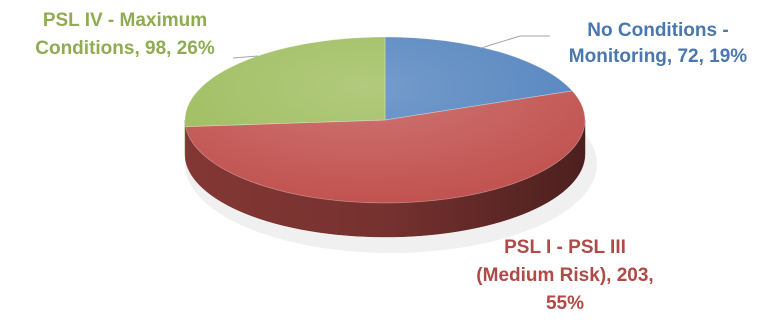 The height and width of the screenshot is (326, 773). Describe the element at coordinates (658, 56) in the screenshot. I see `data-label-line: Monitoring, 72, 19%` at that location.